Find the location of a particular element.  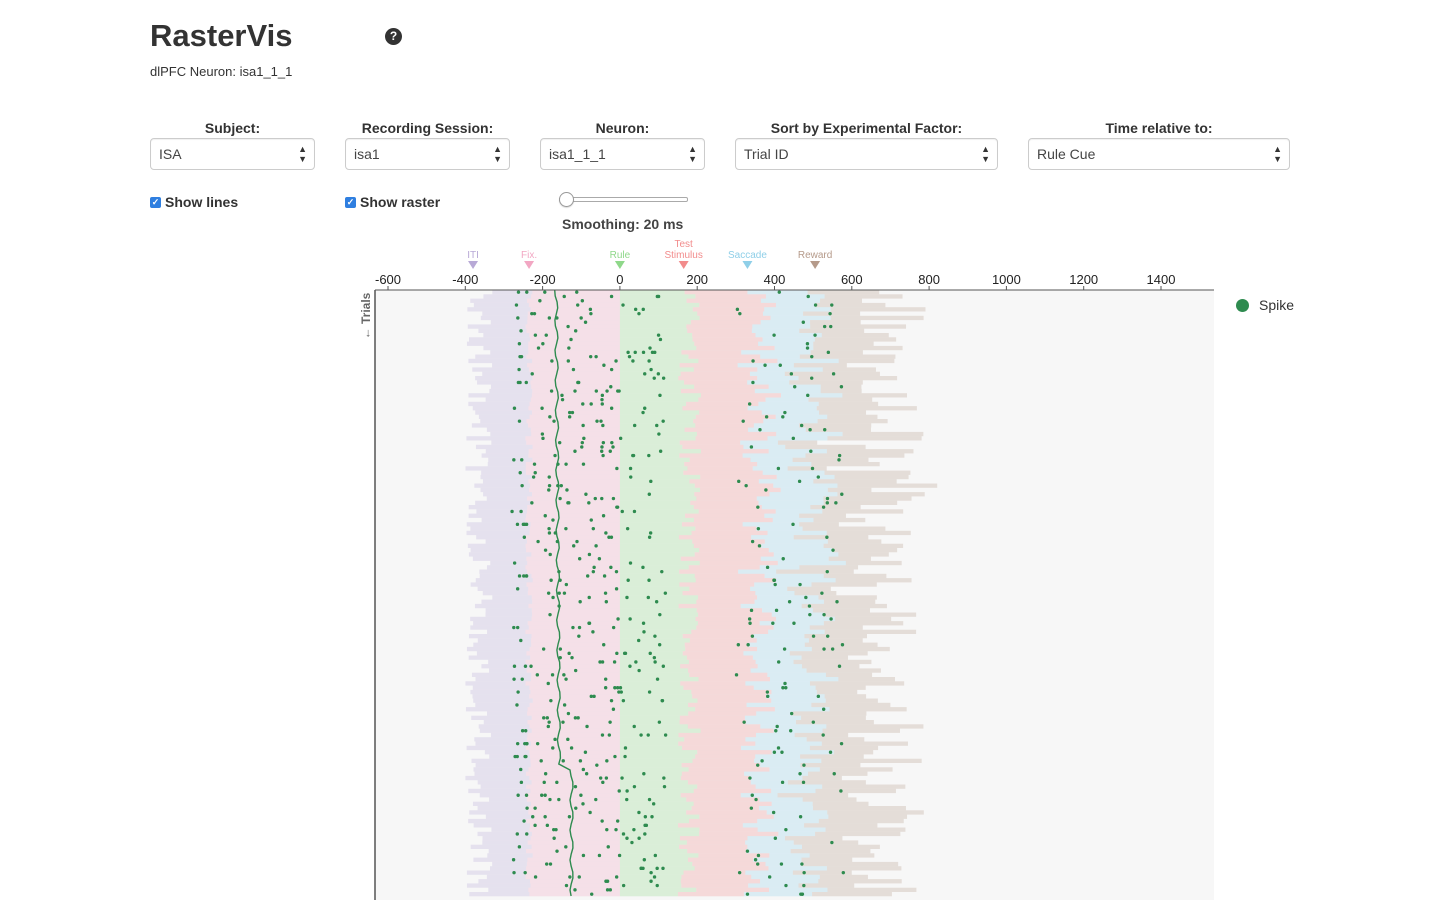

neuron-select: isa1_1_1 ▲ ▼ is located at coordinates (622, 154).